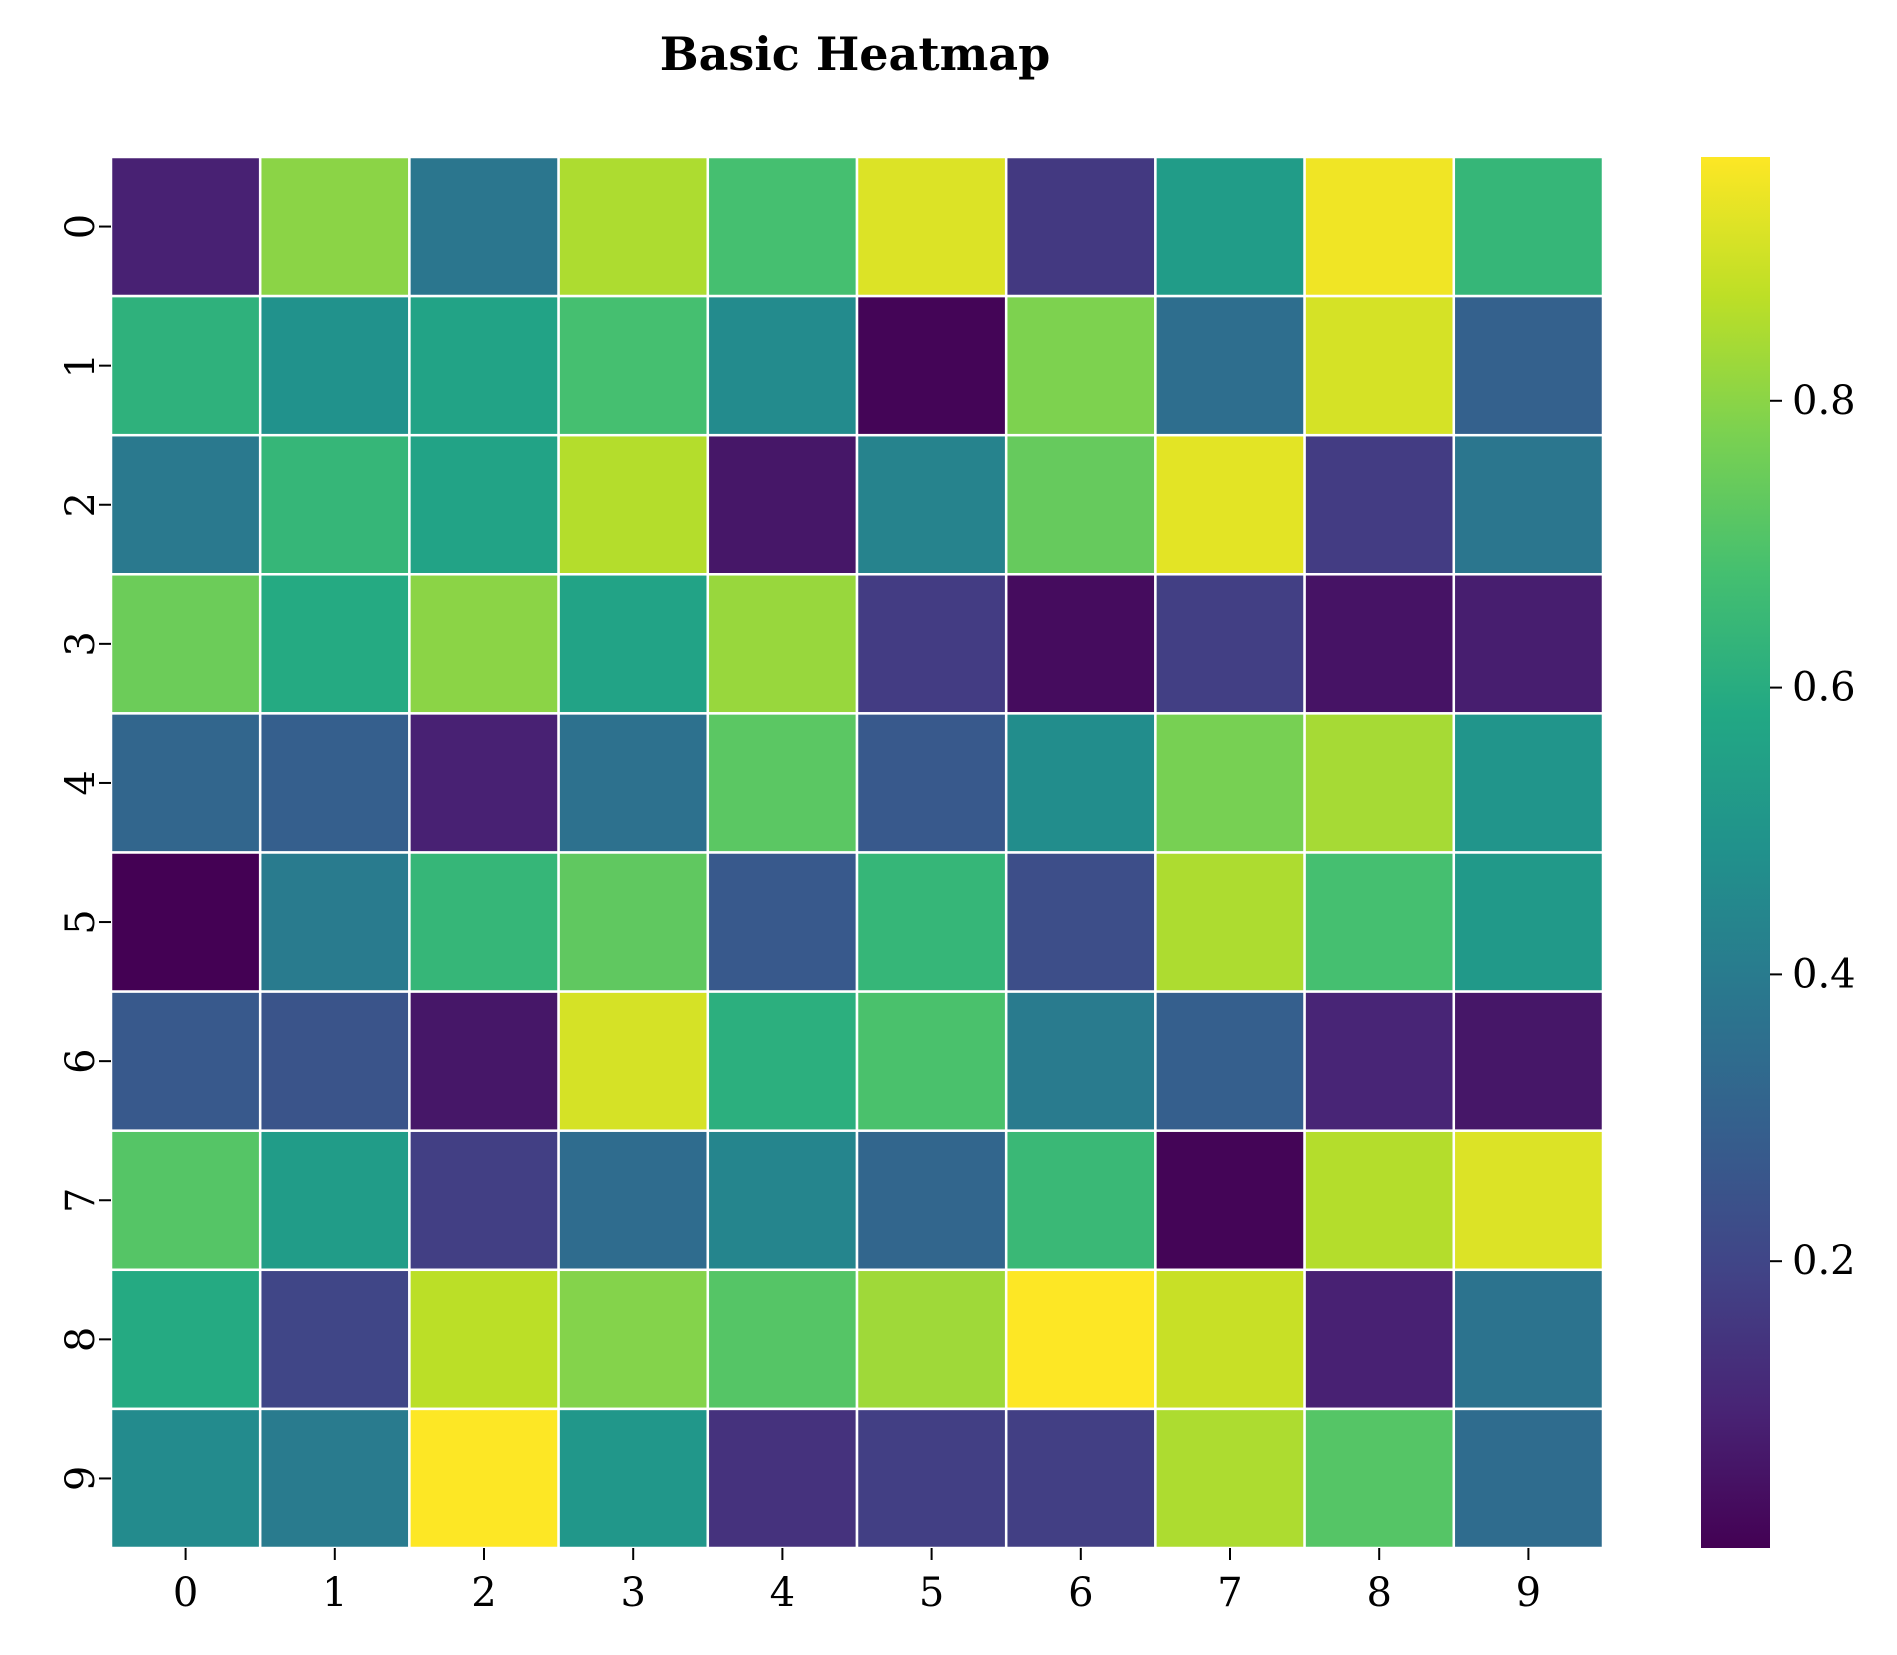 Image resolution: width=1897 pixels, height=1655 pixels. I want to click on x-tick-label-8: 8, so click(1378, 1593).